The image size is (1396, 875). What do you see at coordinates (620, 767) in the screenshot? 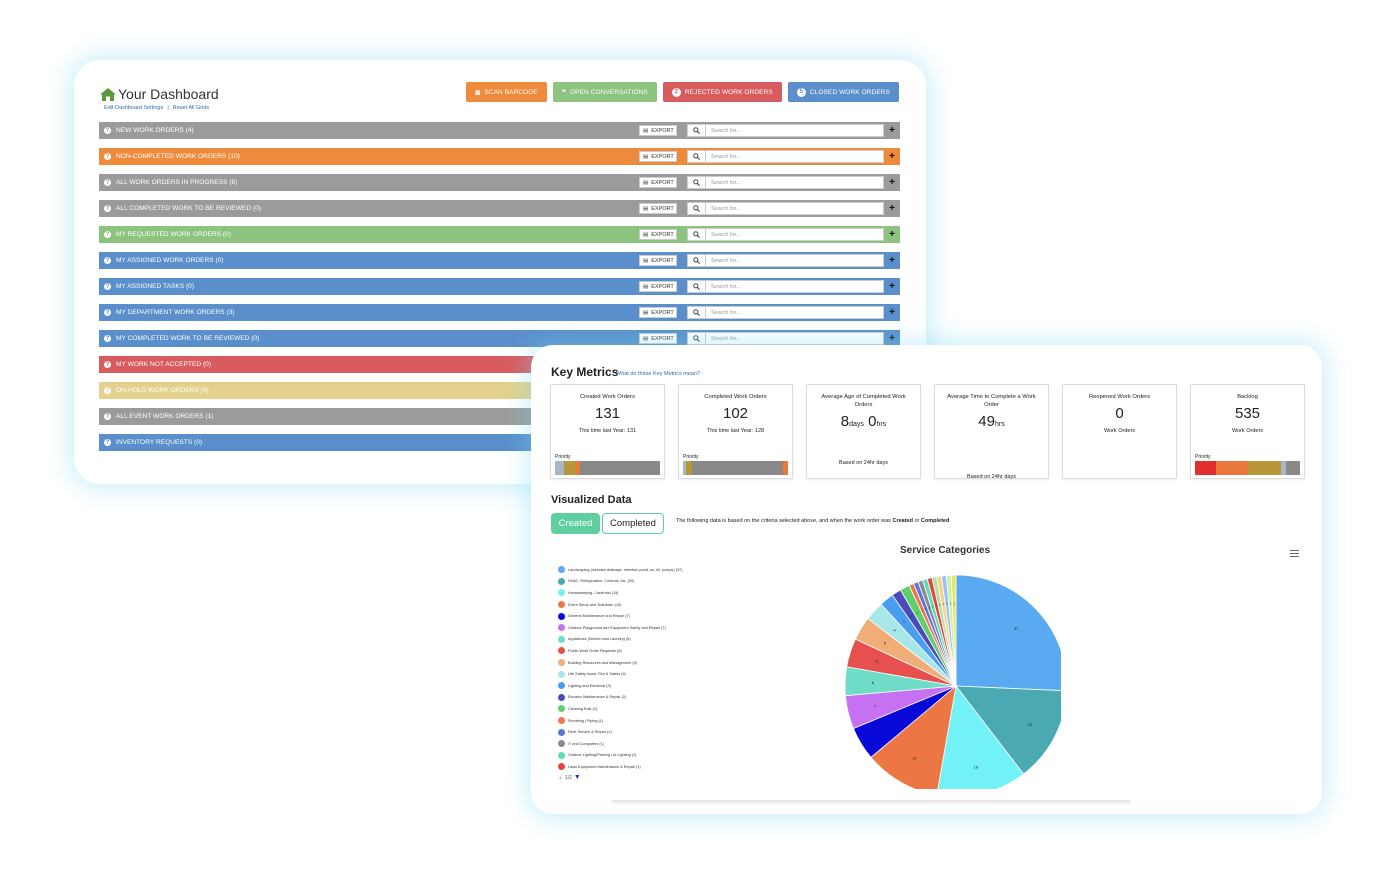
I see `legend-item: Lawn Equipment Maintenance & Repair (1)` at bounding box center [620, 767].